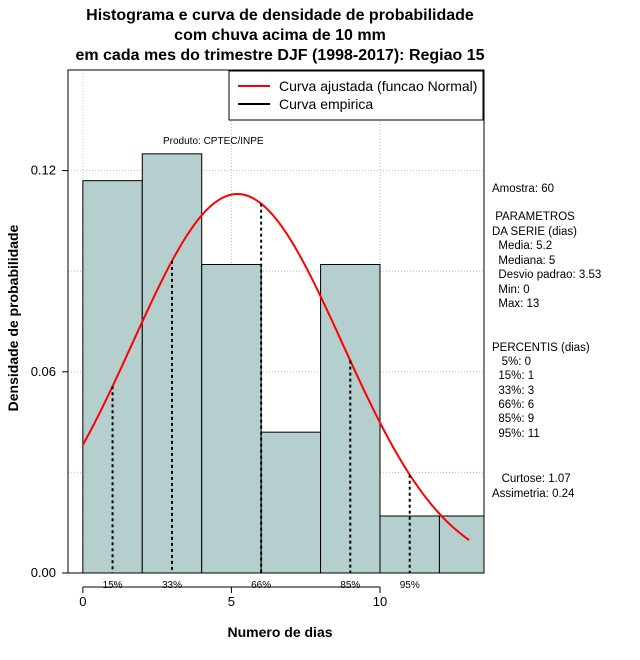 Image resolution: width=640 pixels, height=660 pixels. Describe the element at coordinates (380, 601) in the screenshot. I see `x-tick-label: 10` at that location.